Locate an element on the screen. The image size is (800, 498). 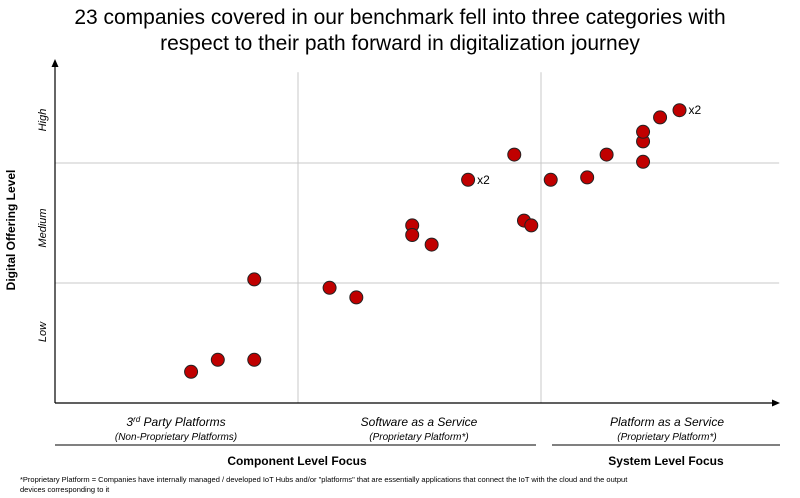
y-tick-medium: Medium is located at coordinates (43, 227).